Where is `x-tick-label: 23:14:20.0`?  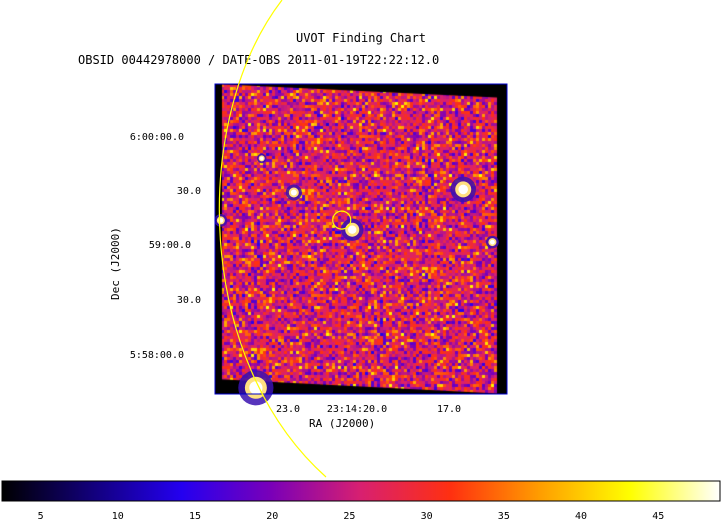
x-tick-label: 23:14:20.0 is located at coordinates (357, 409).